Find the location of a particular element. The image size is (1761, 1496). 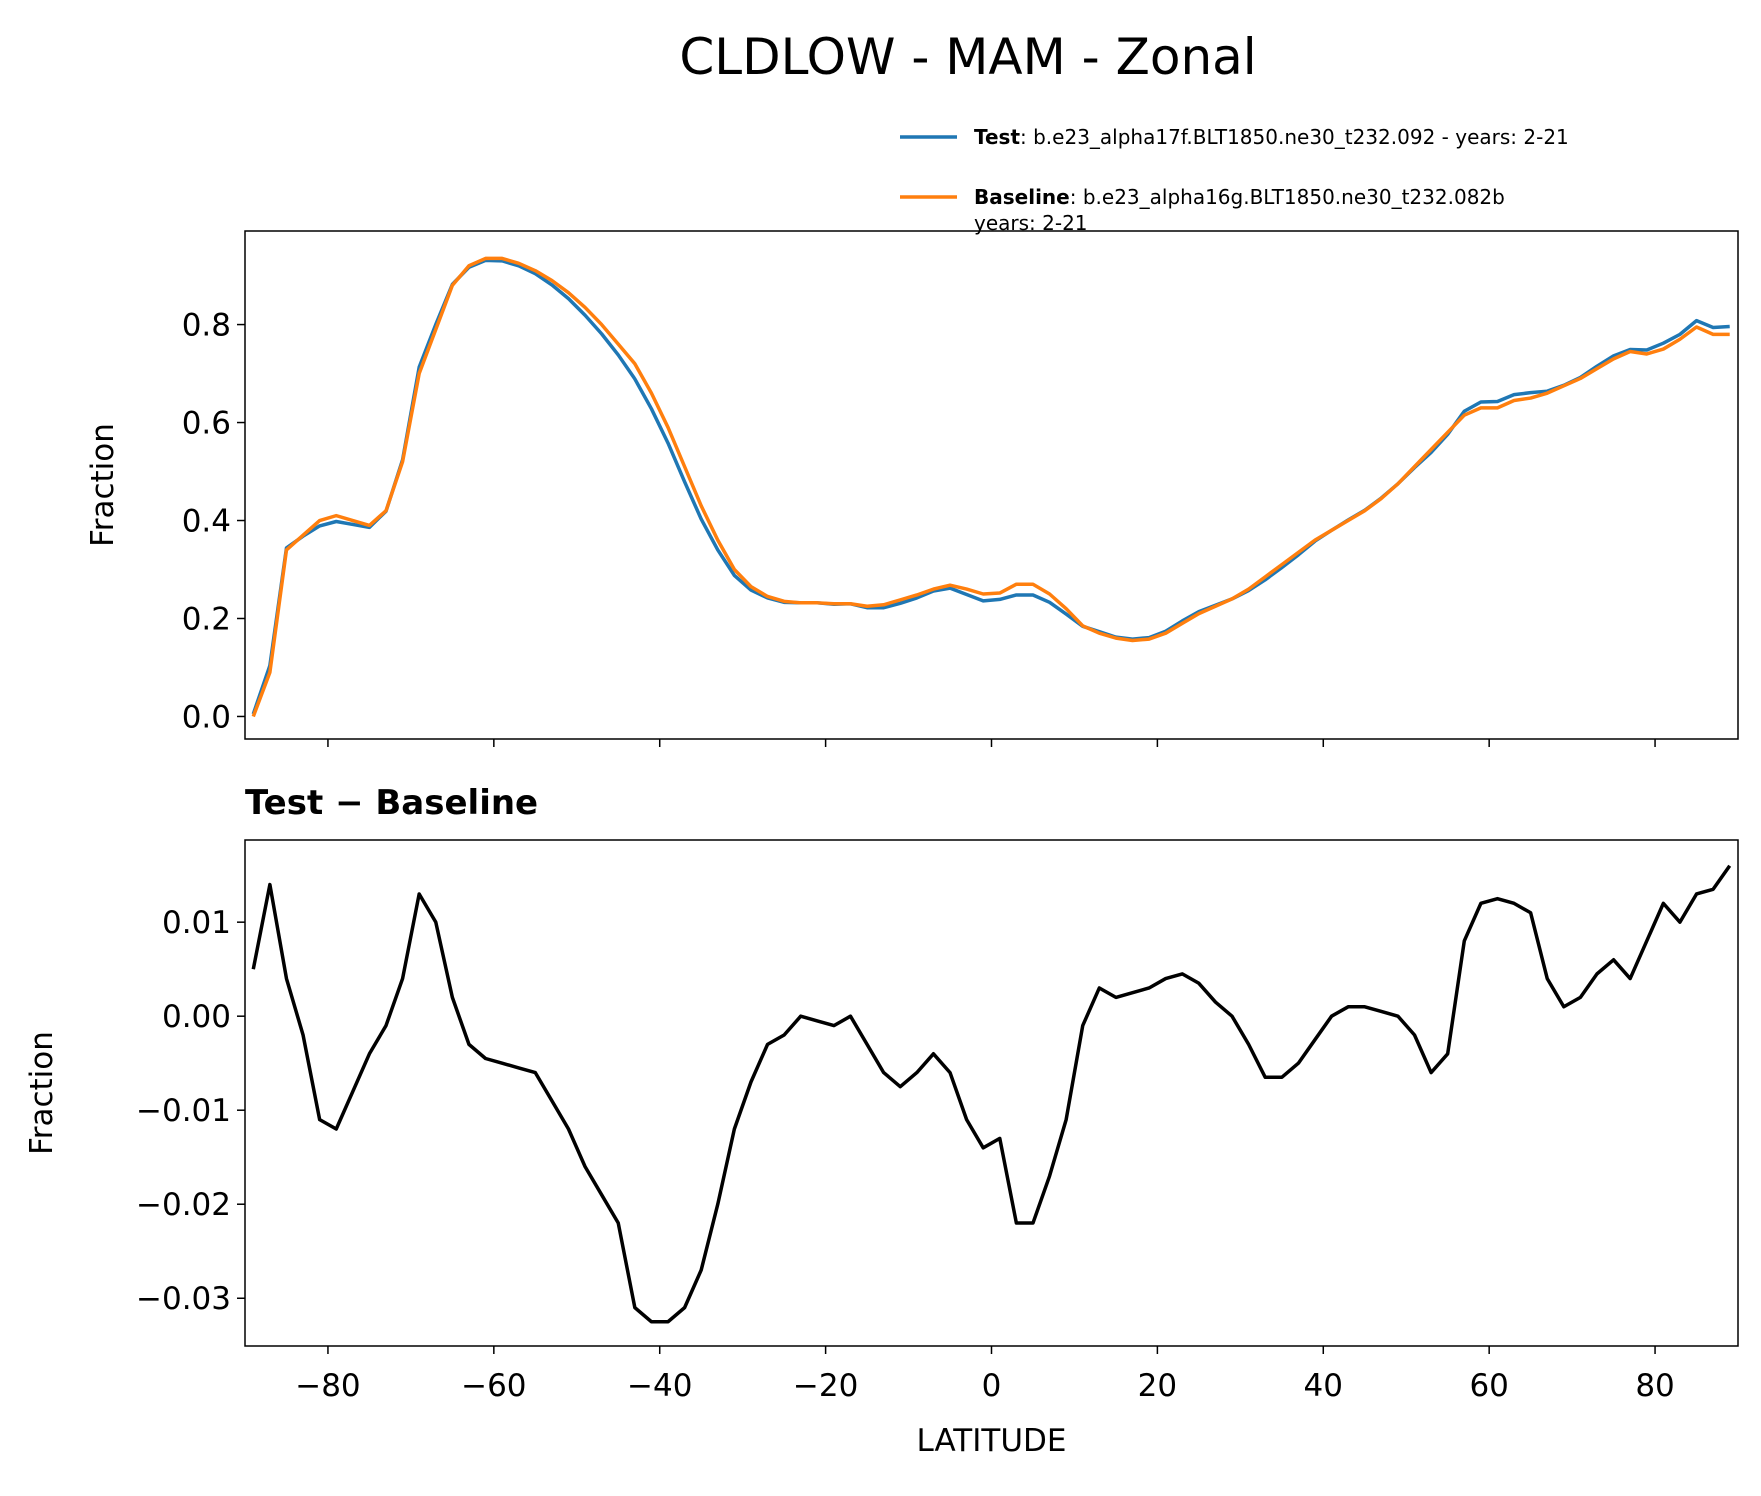

x-axis-label: LATITUDE is located at coordinates (992, 1441).